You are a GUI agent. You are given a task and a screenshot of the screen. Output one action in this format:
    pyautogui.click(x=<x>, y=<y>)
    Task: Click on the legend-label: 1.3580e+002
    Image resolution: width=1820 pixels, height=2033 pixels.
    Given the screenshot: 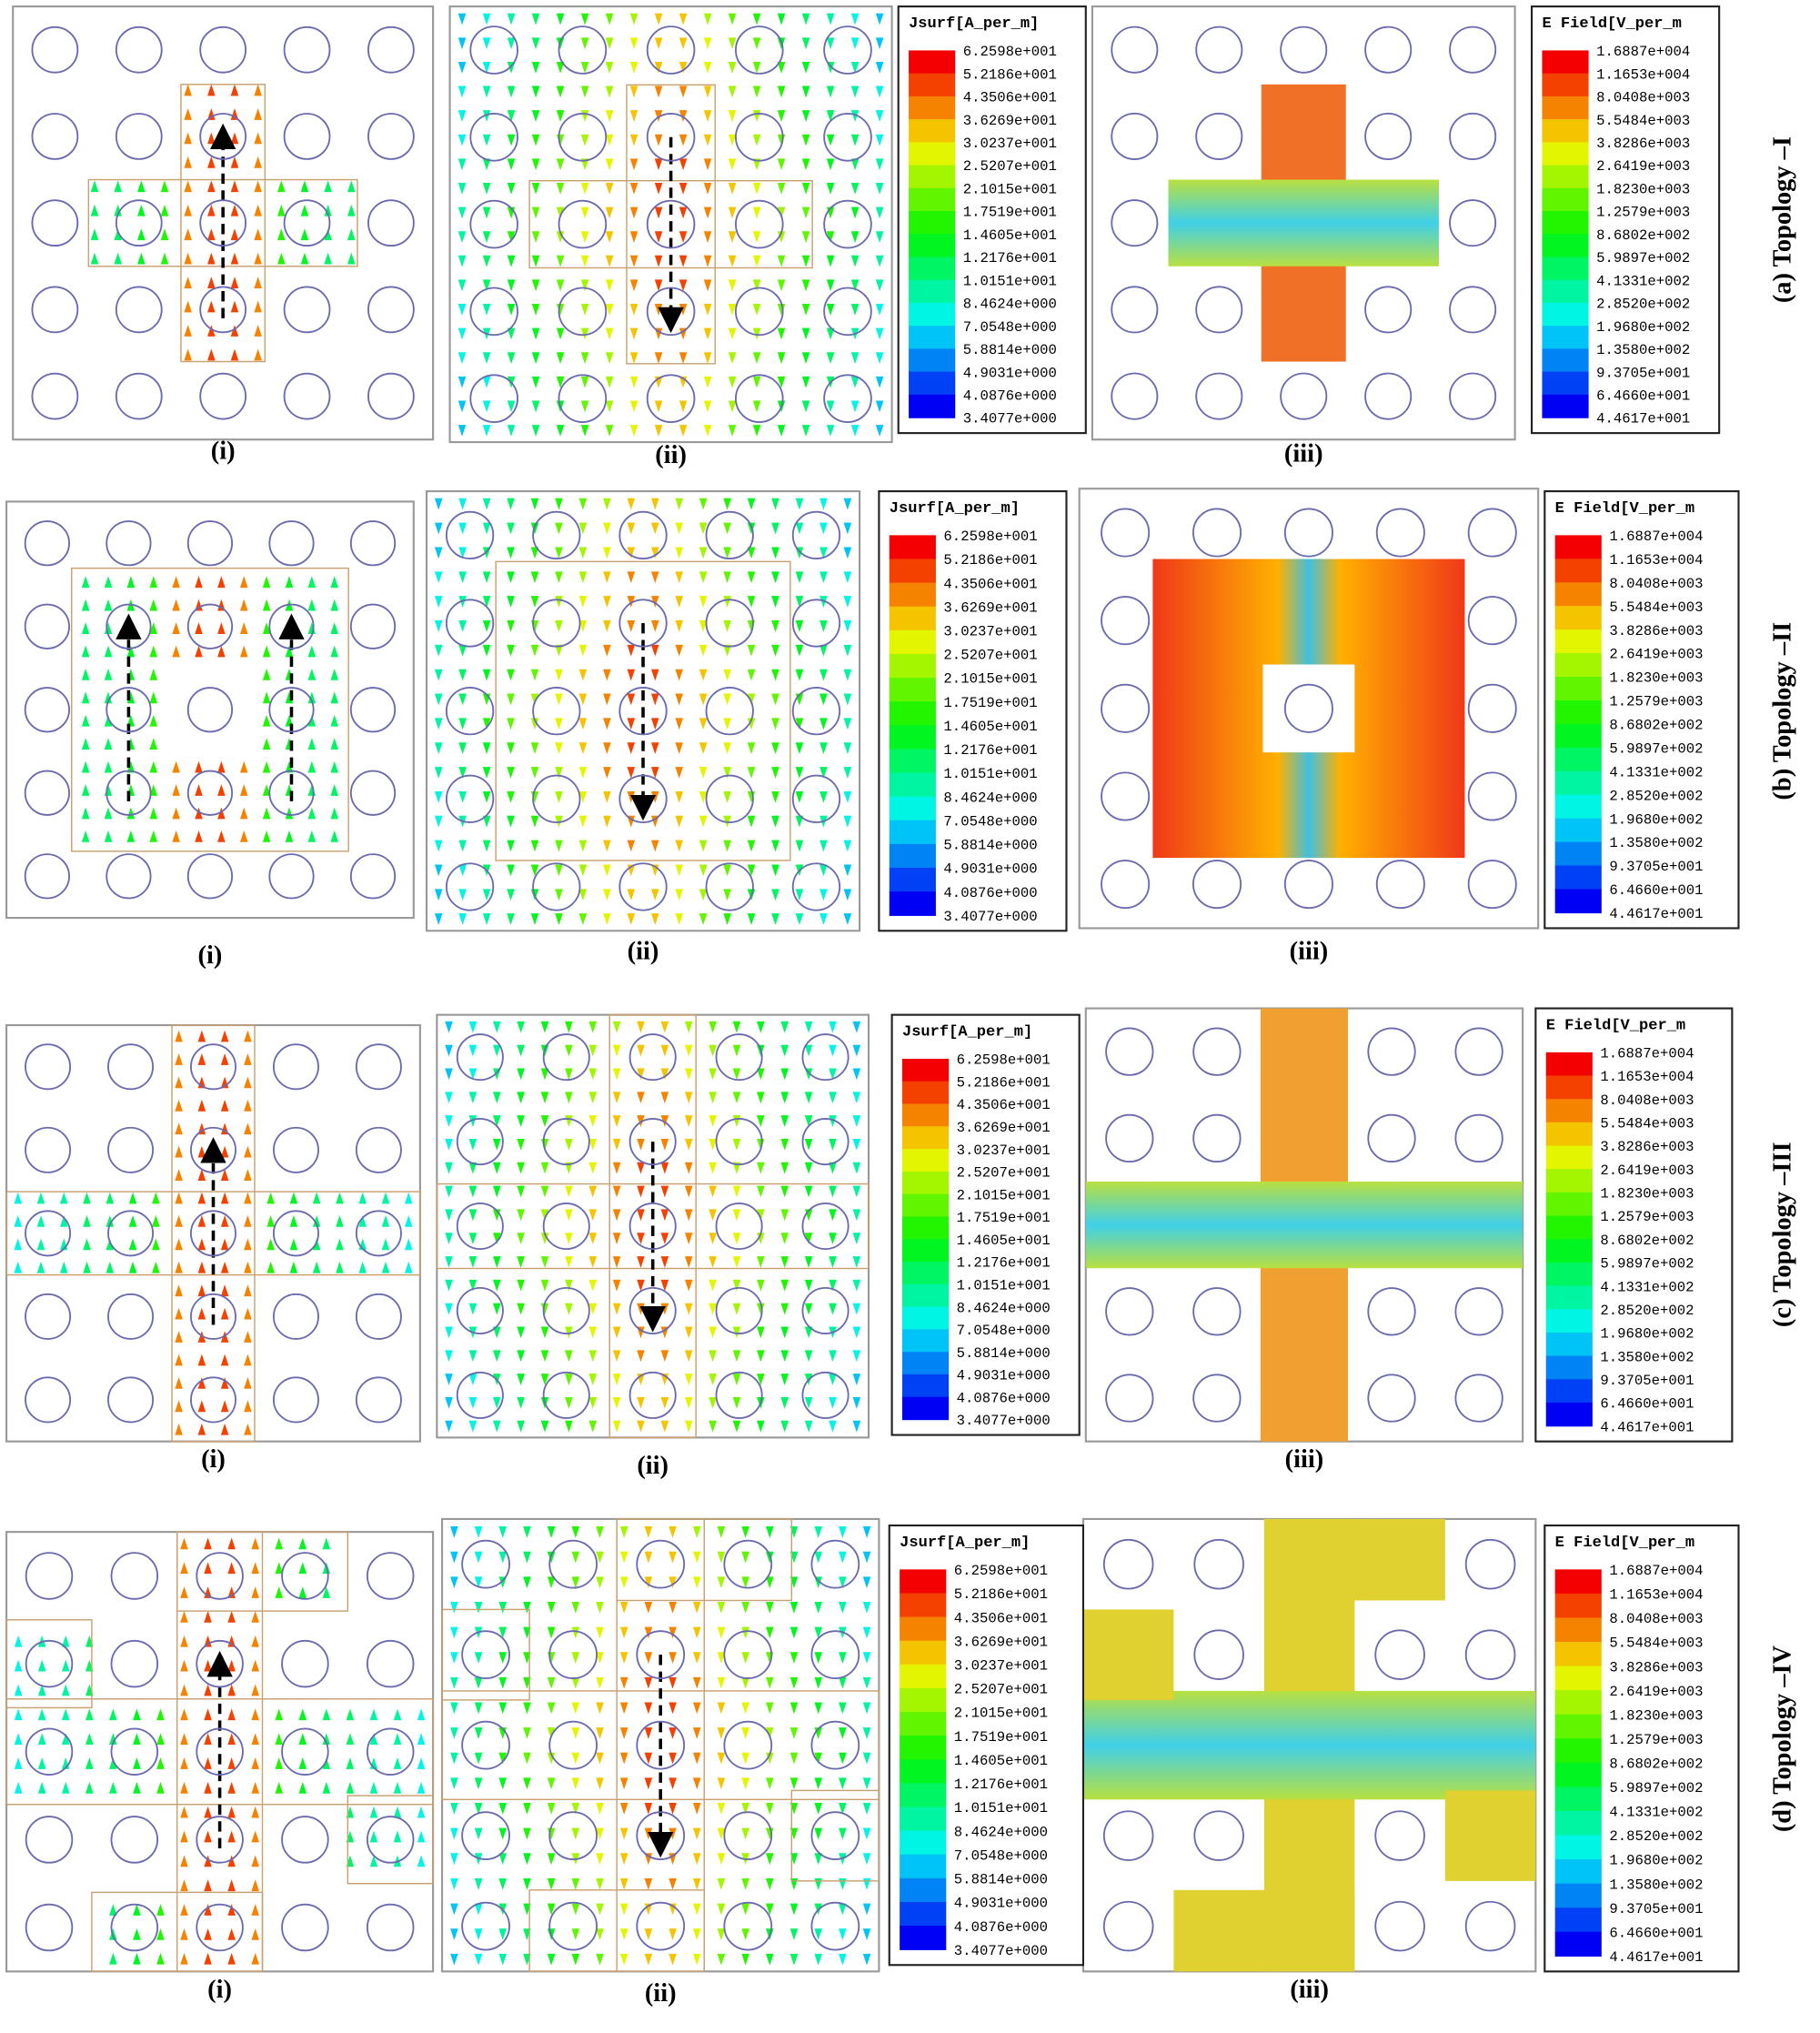 What is the action you would take?
    pyautogui.click(x=1656, y=1885)
    